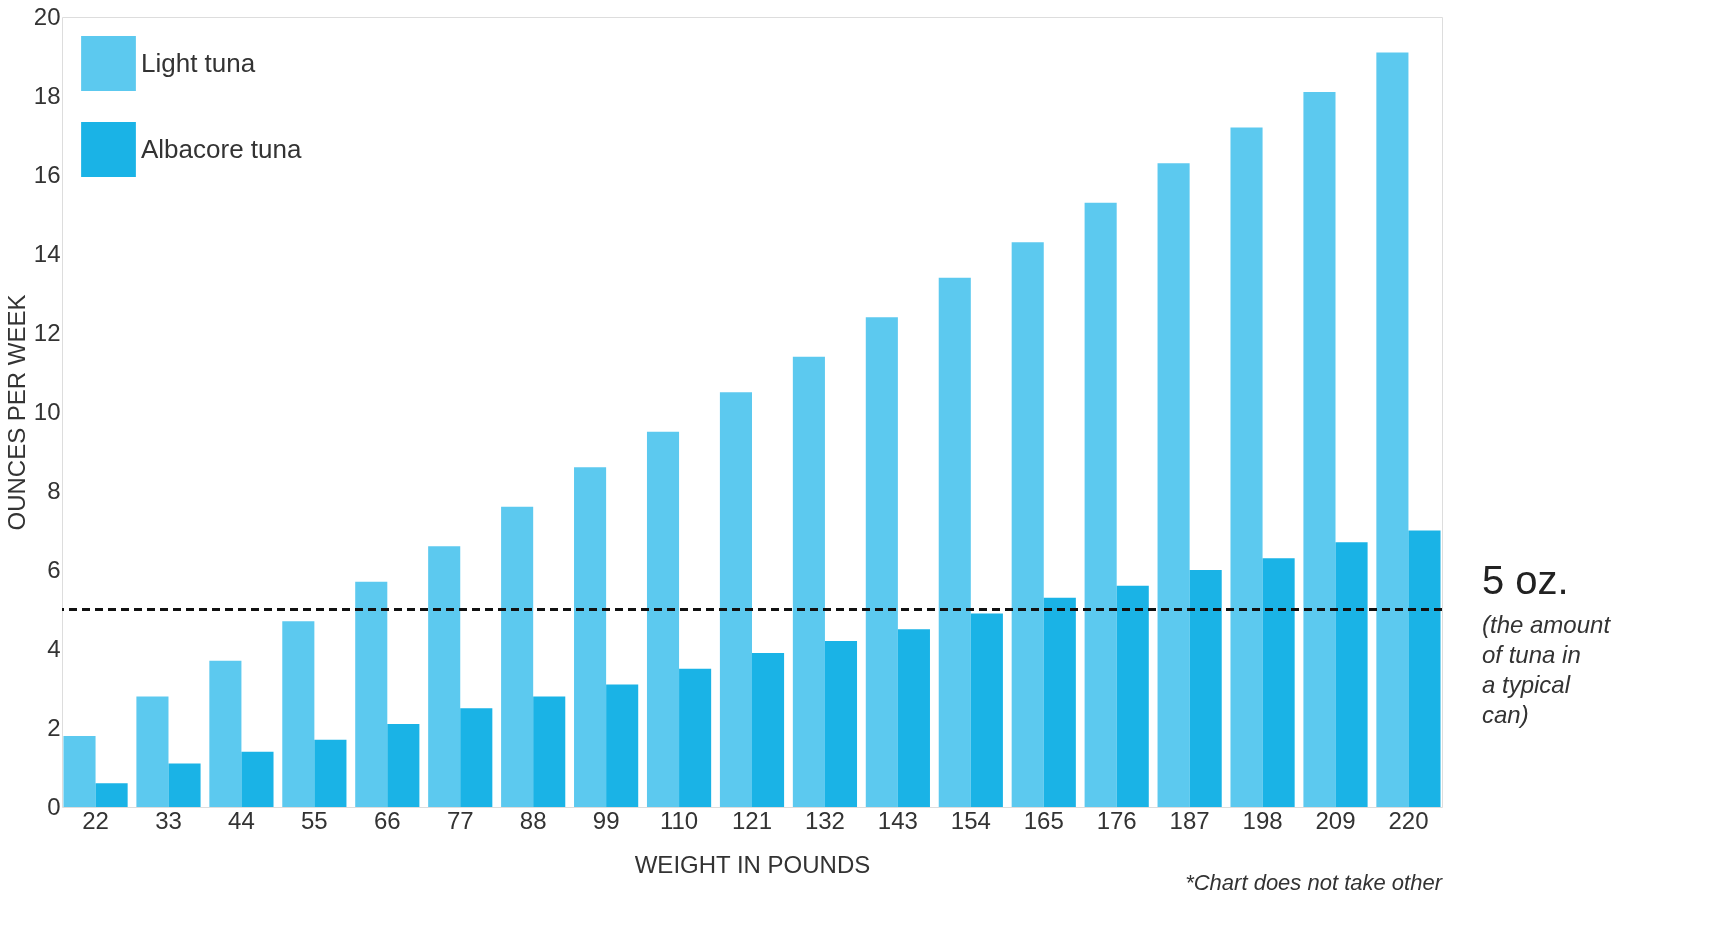  What do you see at coordinates (198, 62) in the screenshot?
I see `legend-label: Light tuna` at bounding box center [198, 62].